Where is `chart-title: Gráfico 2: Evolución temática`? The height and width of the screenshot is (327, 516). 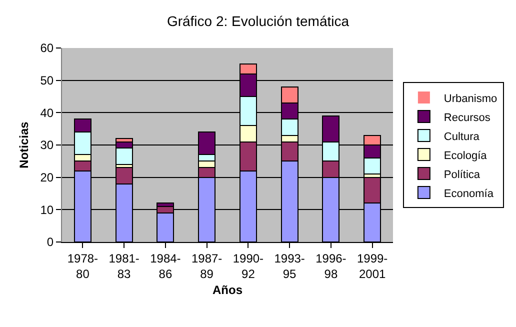
chart-title: Gráfico 2: Evolución temática is located at coordinates (258, 21).